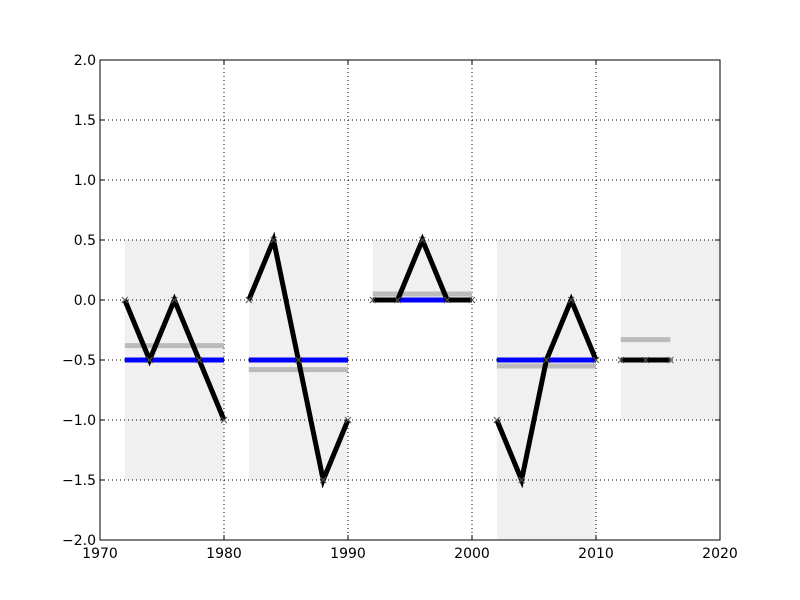  What do you see at coordinates (100, 554) in the screenshot?
I see `x-tick-label: 1970` at bounding box center [100, 554].